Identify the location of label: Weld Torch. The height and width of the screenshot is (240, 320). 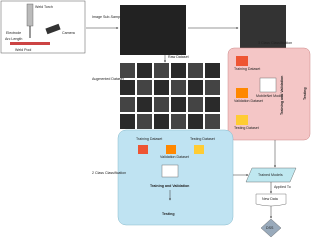
(44, 7).